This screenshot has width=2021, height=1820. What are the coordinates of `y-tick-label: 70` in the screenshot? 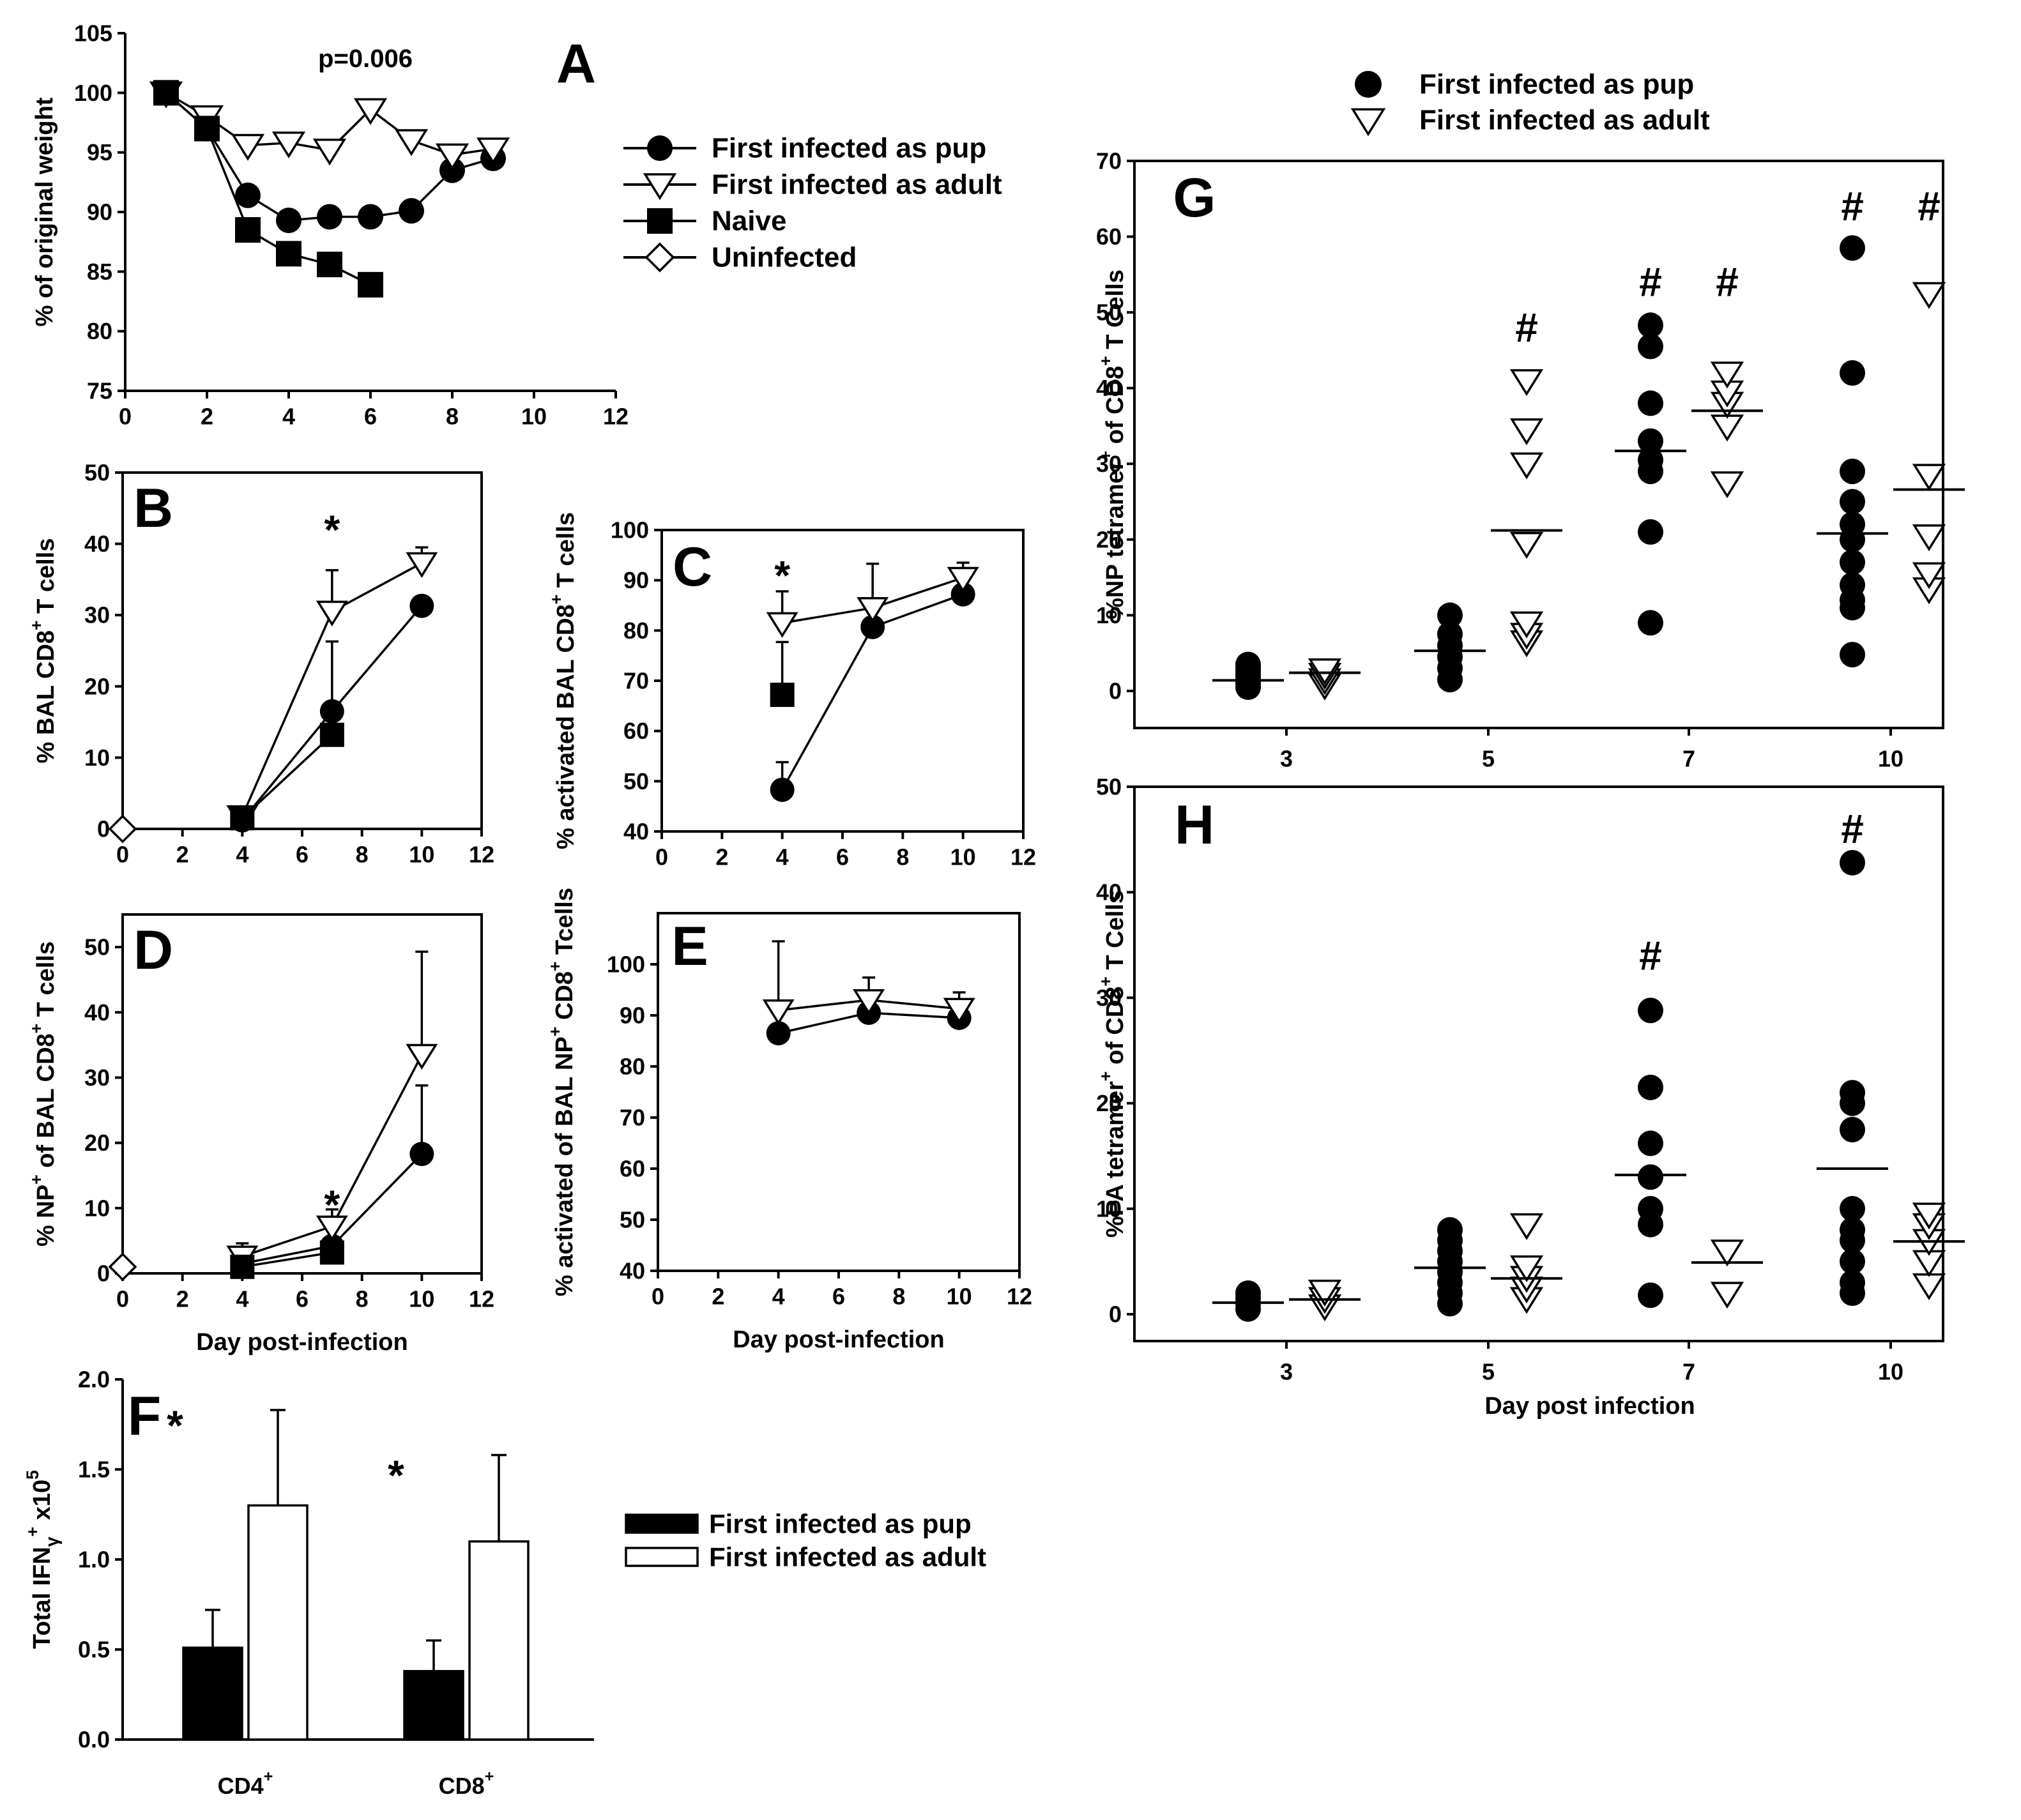 It's located at (636, 681).